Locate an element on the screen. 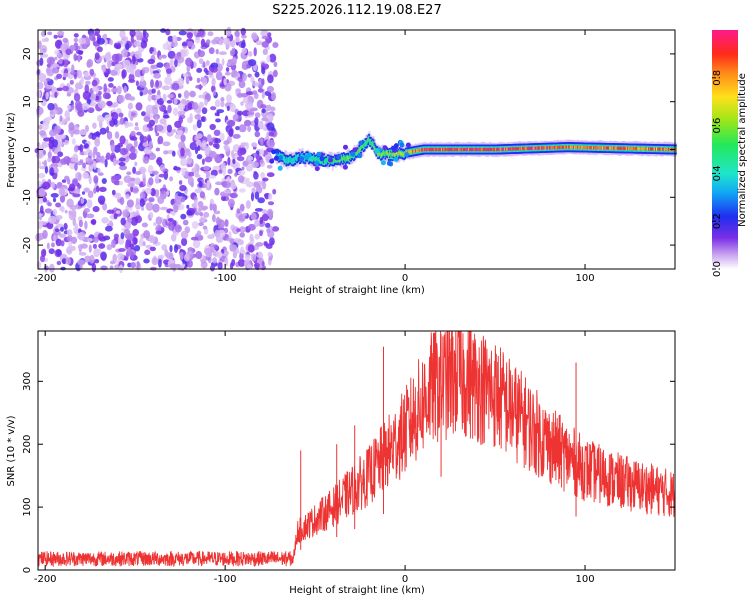  x-tick-label: -200 is located at coordinates (45, 579).